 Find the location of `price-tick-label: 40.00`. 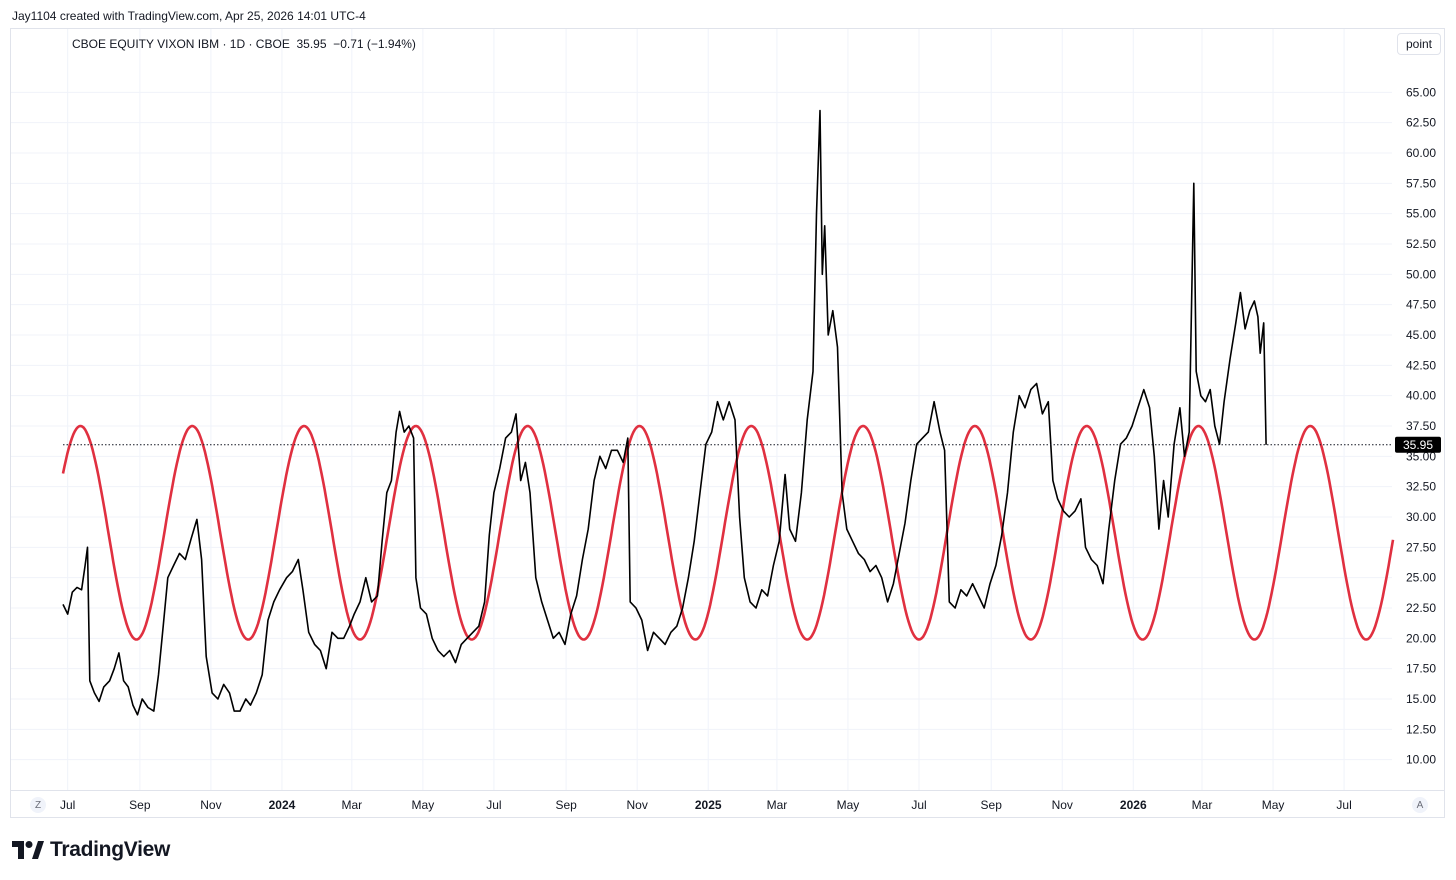

price-tick-label: 40.00 is located at coordinates (1421, 396).